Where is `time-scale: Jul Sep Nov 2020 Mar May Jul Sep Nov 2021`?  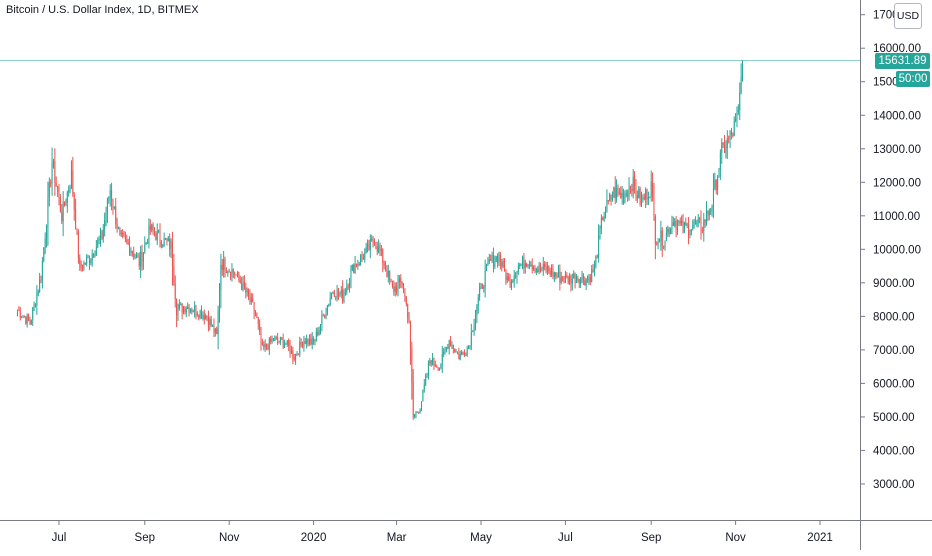 time-scale: Jul Sep Nov 2020 Mar May Jul Sep Nov 2021 is located at coordinates (430, 535).